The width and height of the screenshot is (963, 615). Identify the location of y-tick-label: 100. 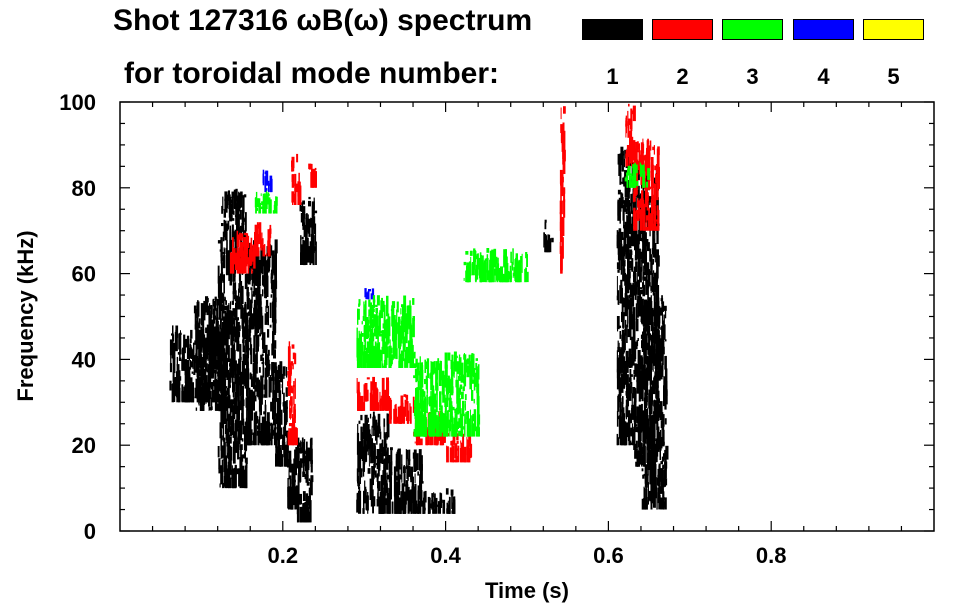
(77, 102).